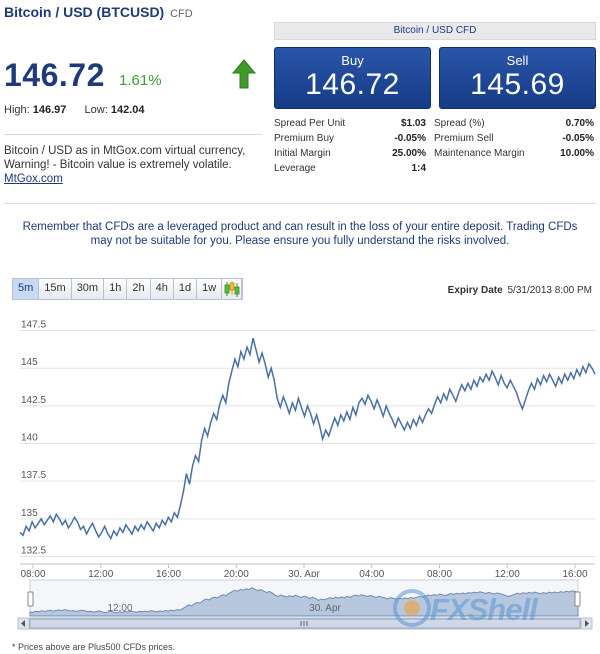 The height and width of the screenshot is (654, 600). Describe the element at coordinates (304, 602) in the screenshot. I see `navigator-area` at that location.